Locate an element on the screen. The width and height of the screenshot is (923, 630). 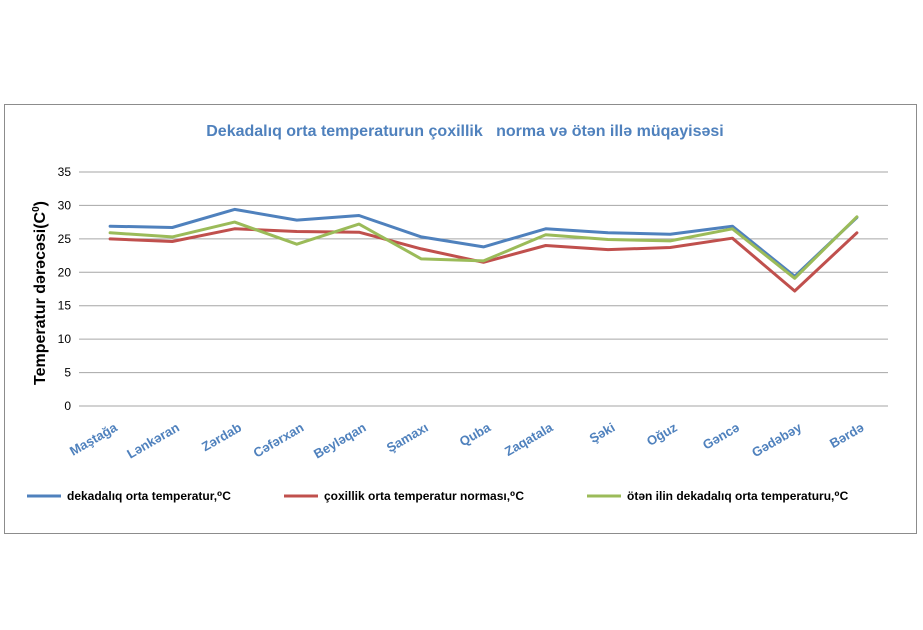
legend-label-3: ötən ilin dekadalıq orta temperaturu,⁰C is located at coordinates (738, 496).